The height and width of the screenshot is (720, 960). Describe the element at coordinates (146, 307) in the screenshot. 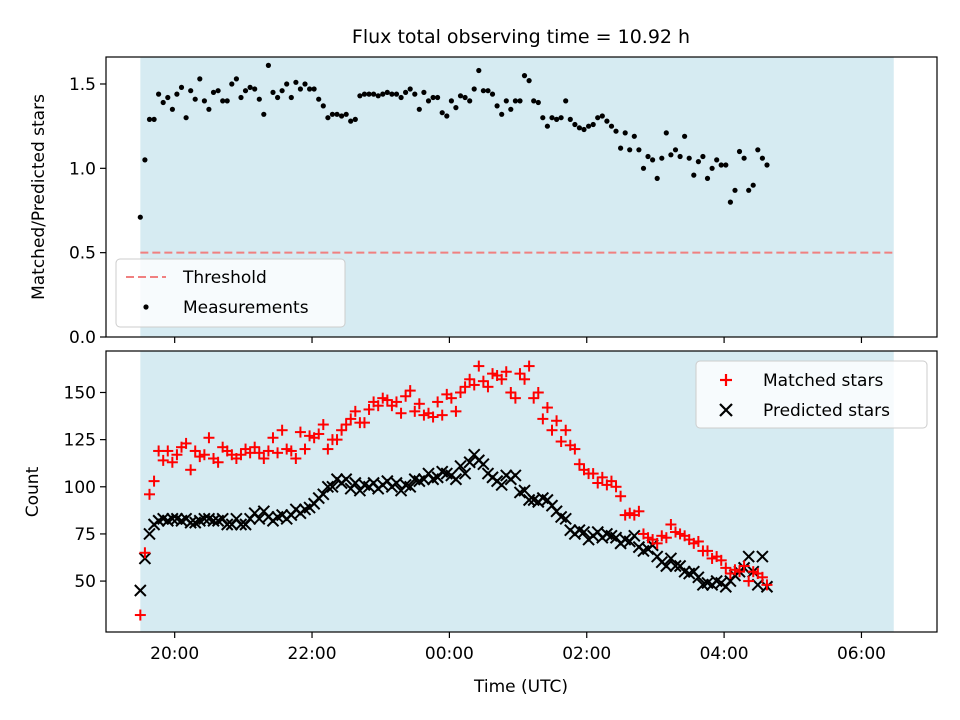

I see `measurements-legend-swatch` at that location.